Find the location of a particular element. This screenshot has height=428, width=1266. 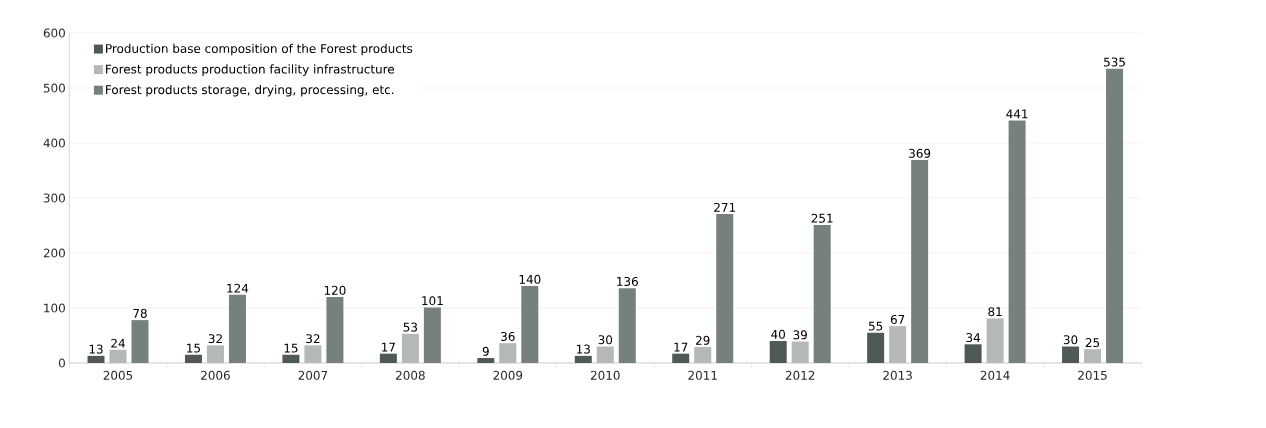

x-tick-label: 2007 is located at coordinates (313, 375).